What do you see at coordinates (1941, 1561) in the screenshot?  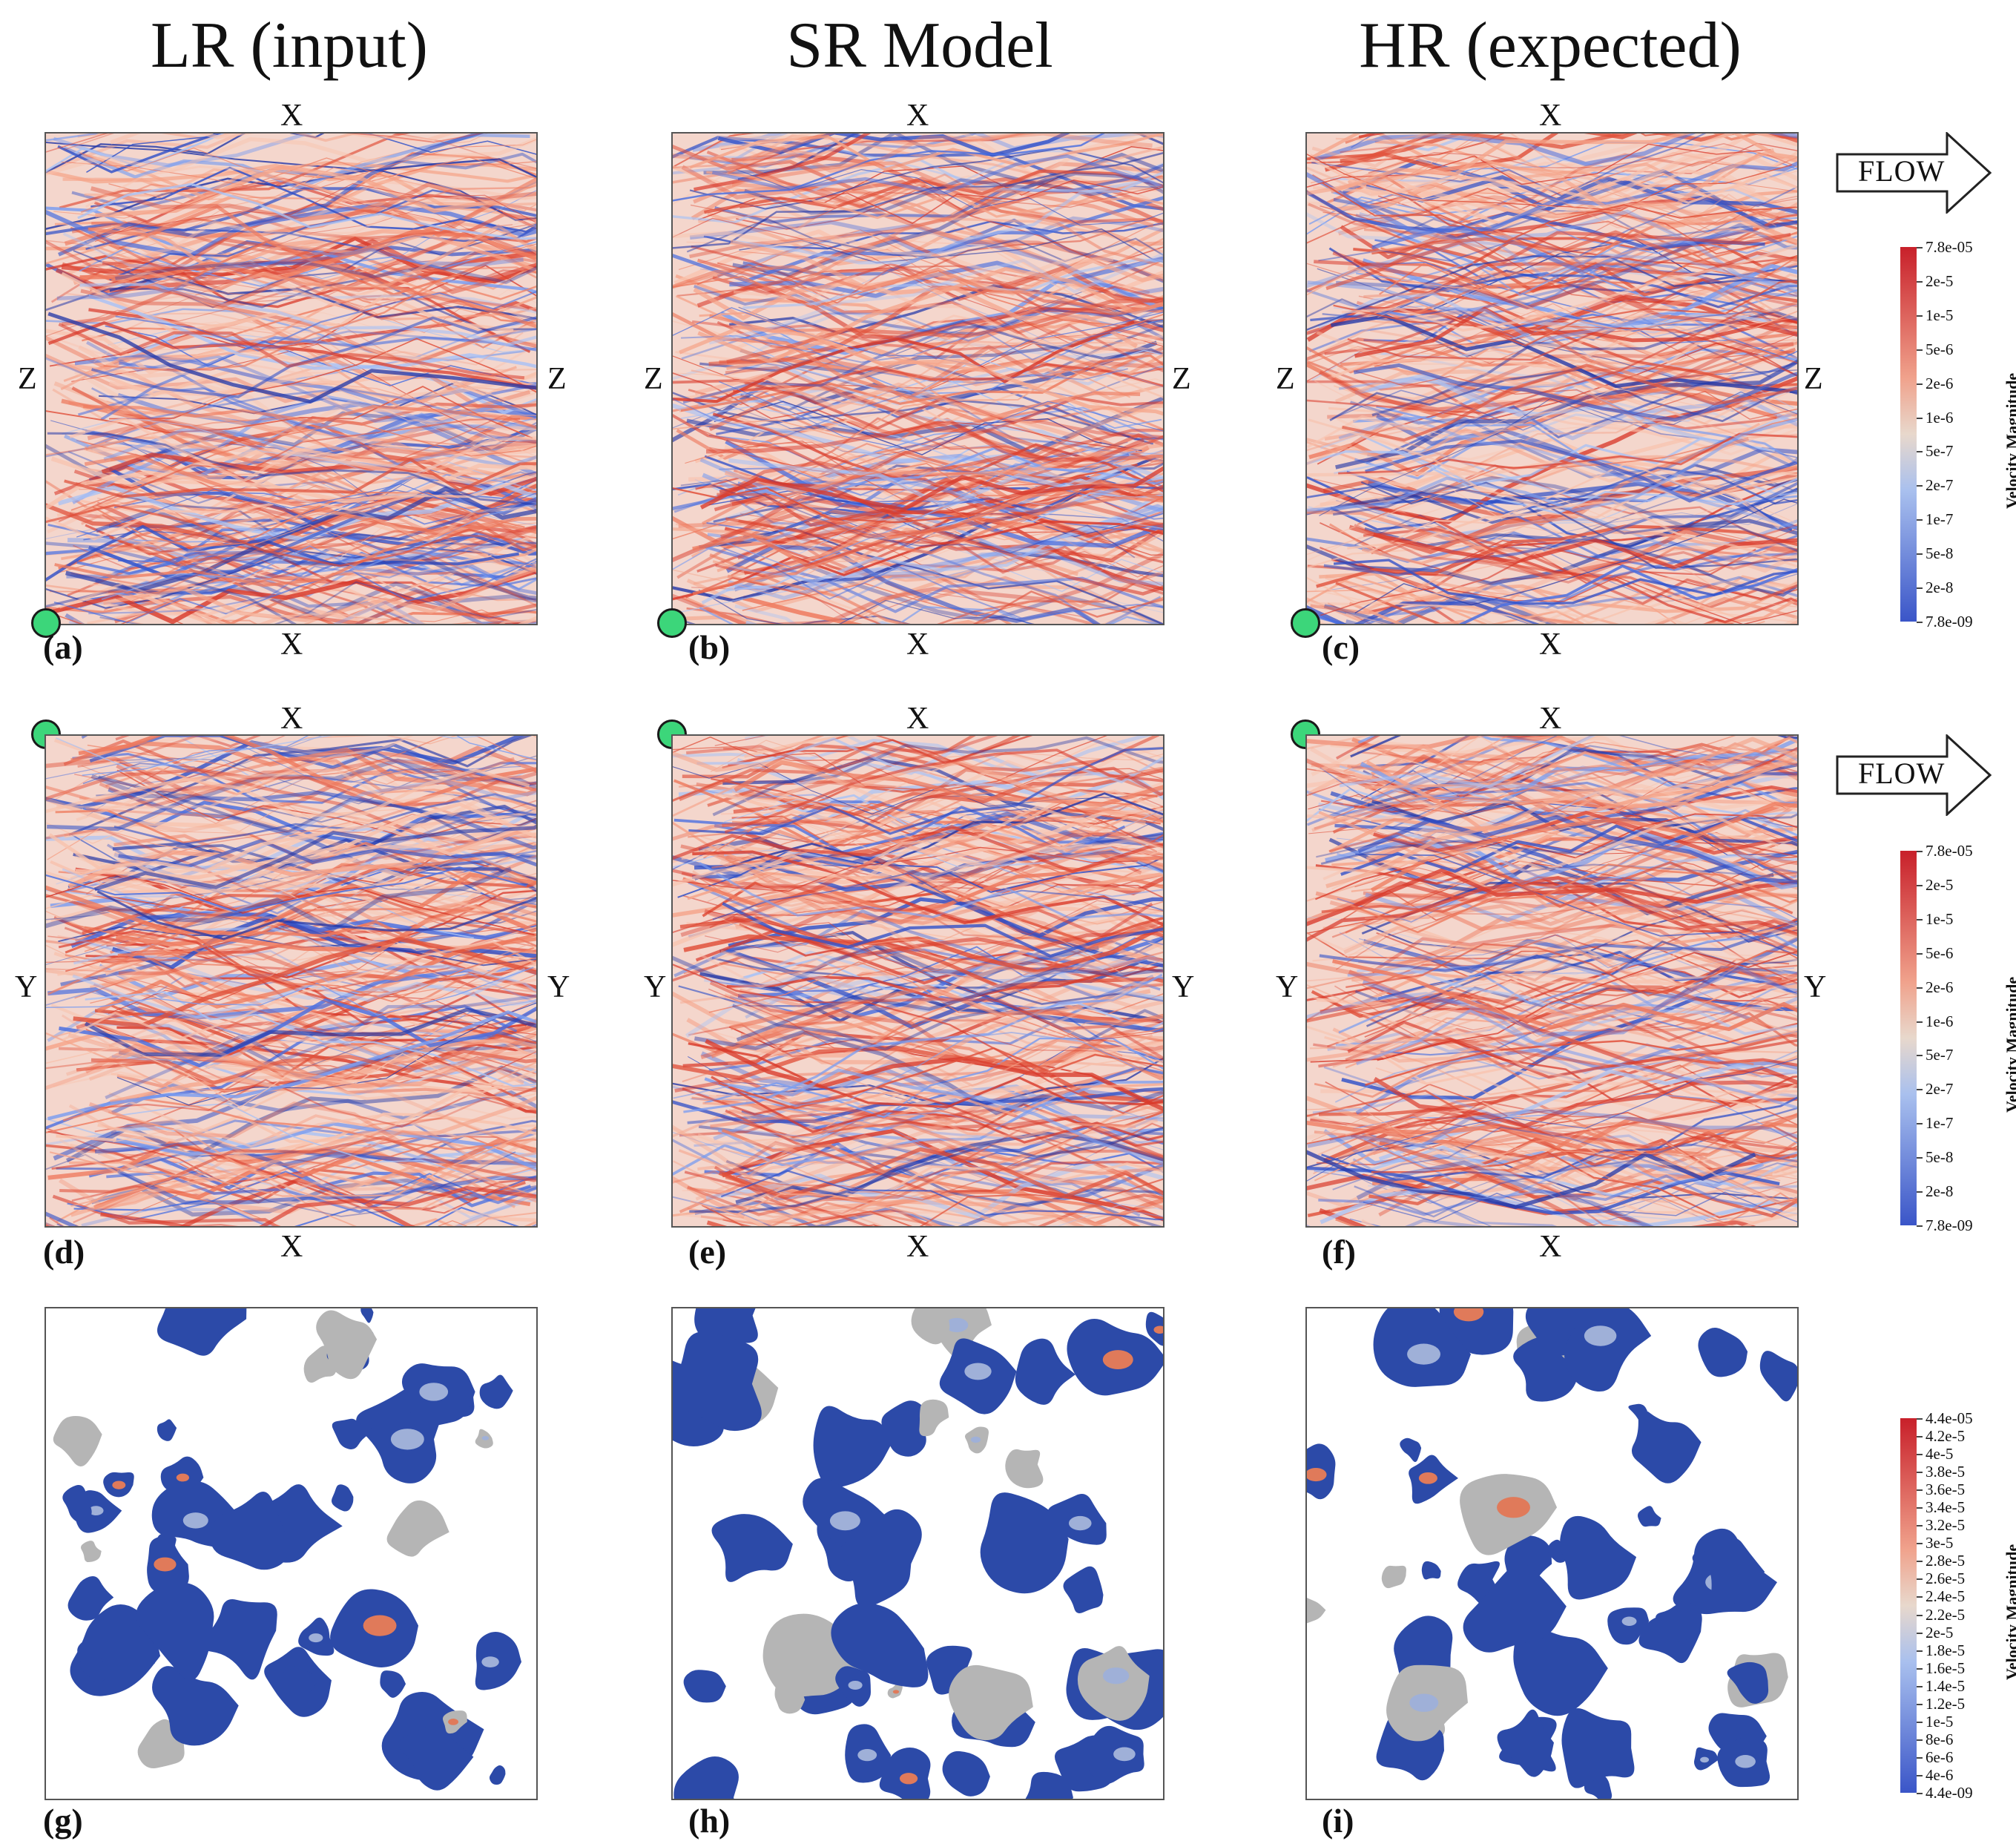 I see `colorbar-tick-label: 2.8e-5` at bounding box center [1941, 1561].